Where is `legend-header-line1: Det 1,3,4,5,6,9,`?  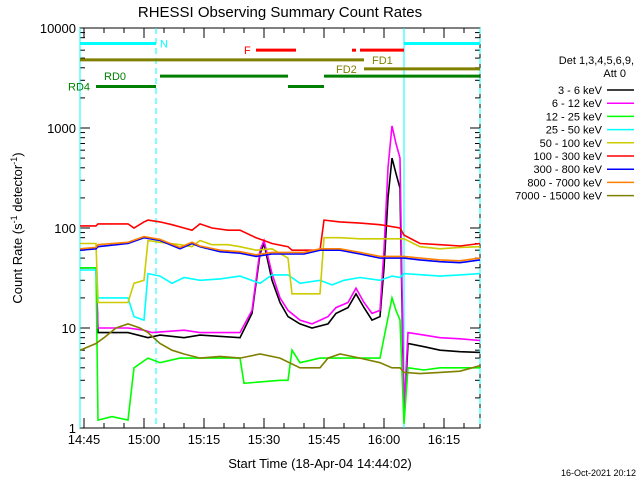 legend-header-line1: Det 1,3,4,5,6,9, is located at coordinates (596, 61).